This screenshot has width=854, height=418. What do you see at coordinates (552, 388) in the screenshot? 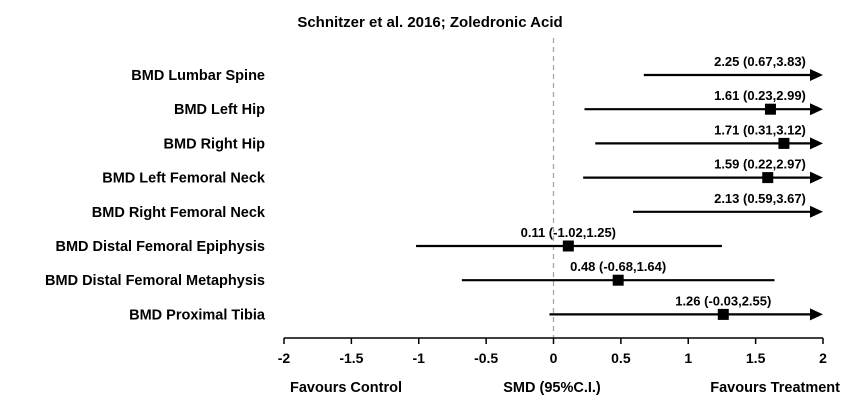
I see `footer-axis-title: SMD (95%C.I.)` at bounding box center [552, 388].